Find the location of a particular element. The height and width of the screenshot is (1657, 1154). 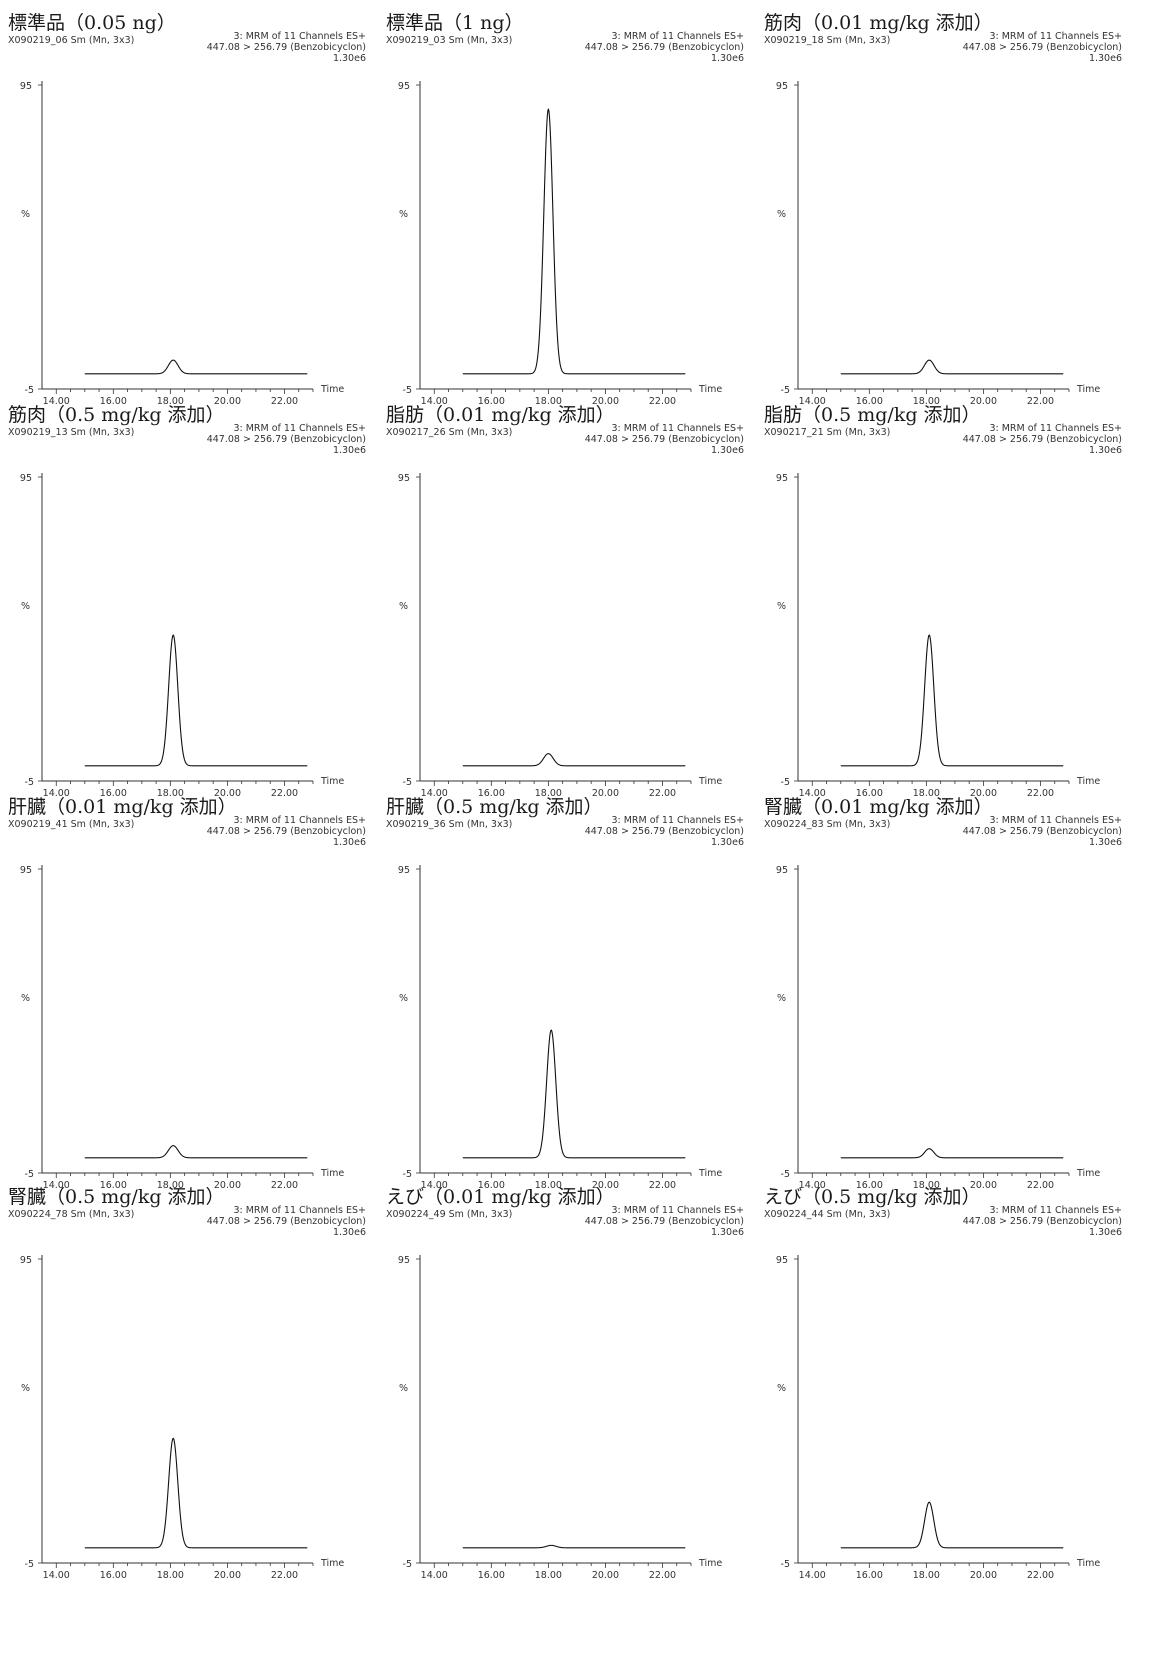

panel-title: 脂肪（0.01 mg/kg 添加） is located at coordinates (500, 415).